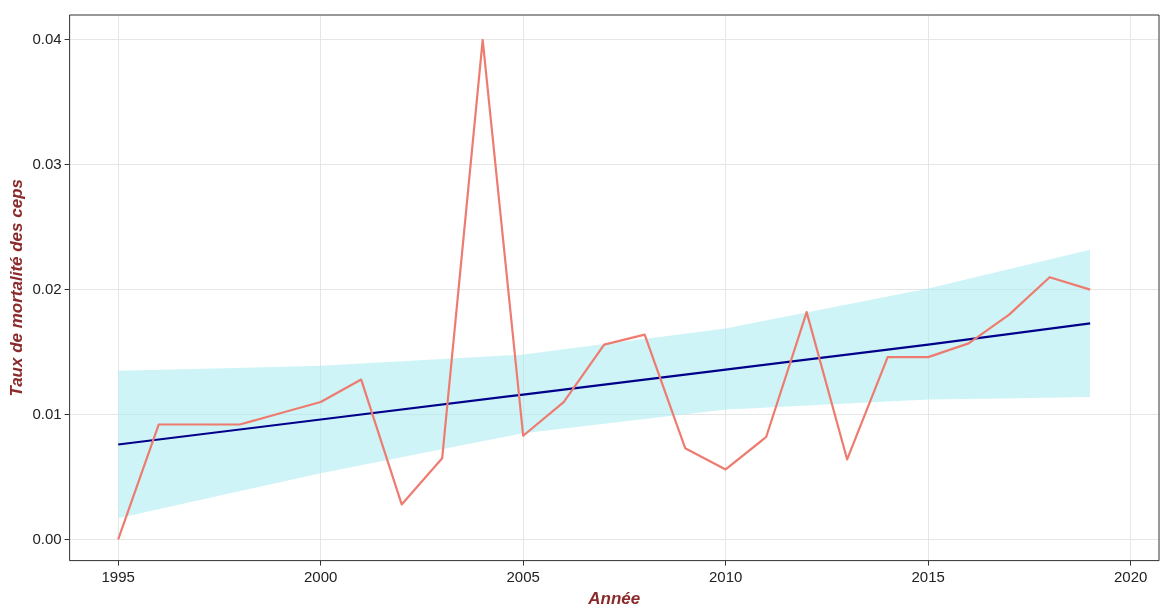  What do you see at coordinates (16, 287) in the screenshot?
I see `y-axis-title: Taux de mortalité des ceps` at bounding box center [16, 287].